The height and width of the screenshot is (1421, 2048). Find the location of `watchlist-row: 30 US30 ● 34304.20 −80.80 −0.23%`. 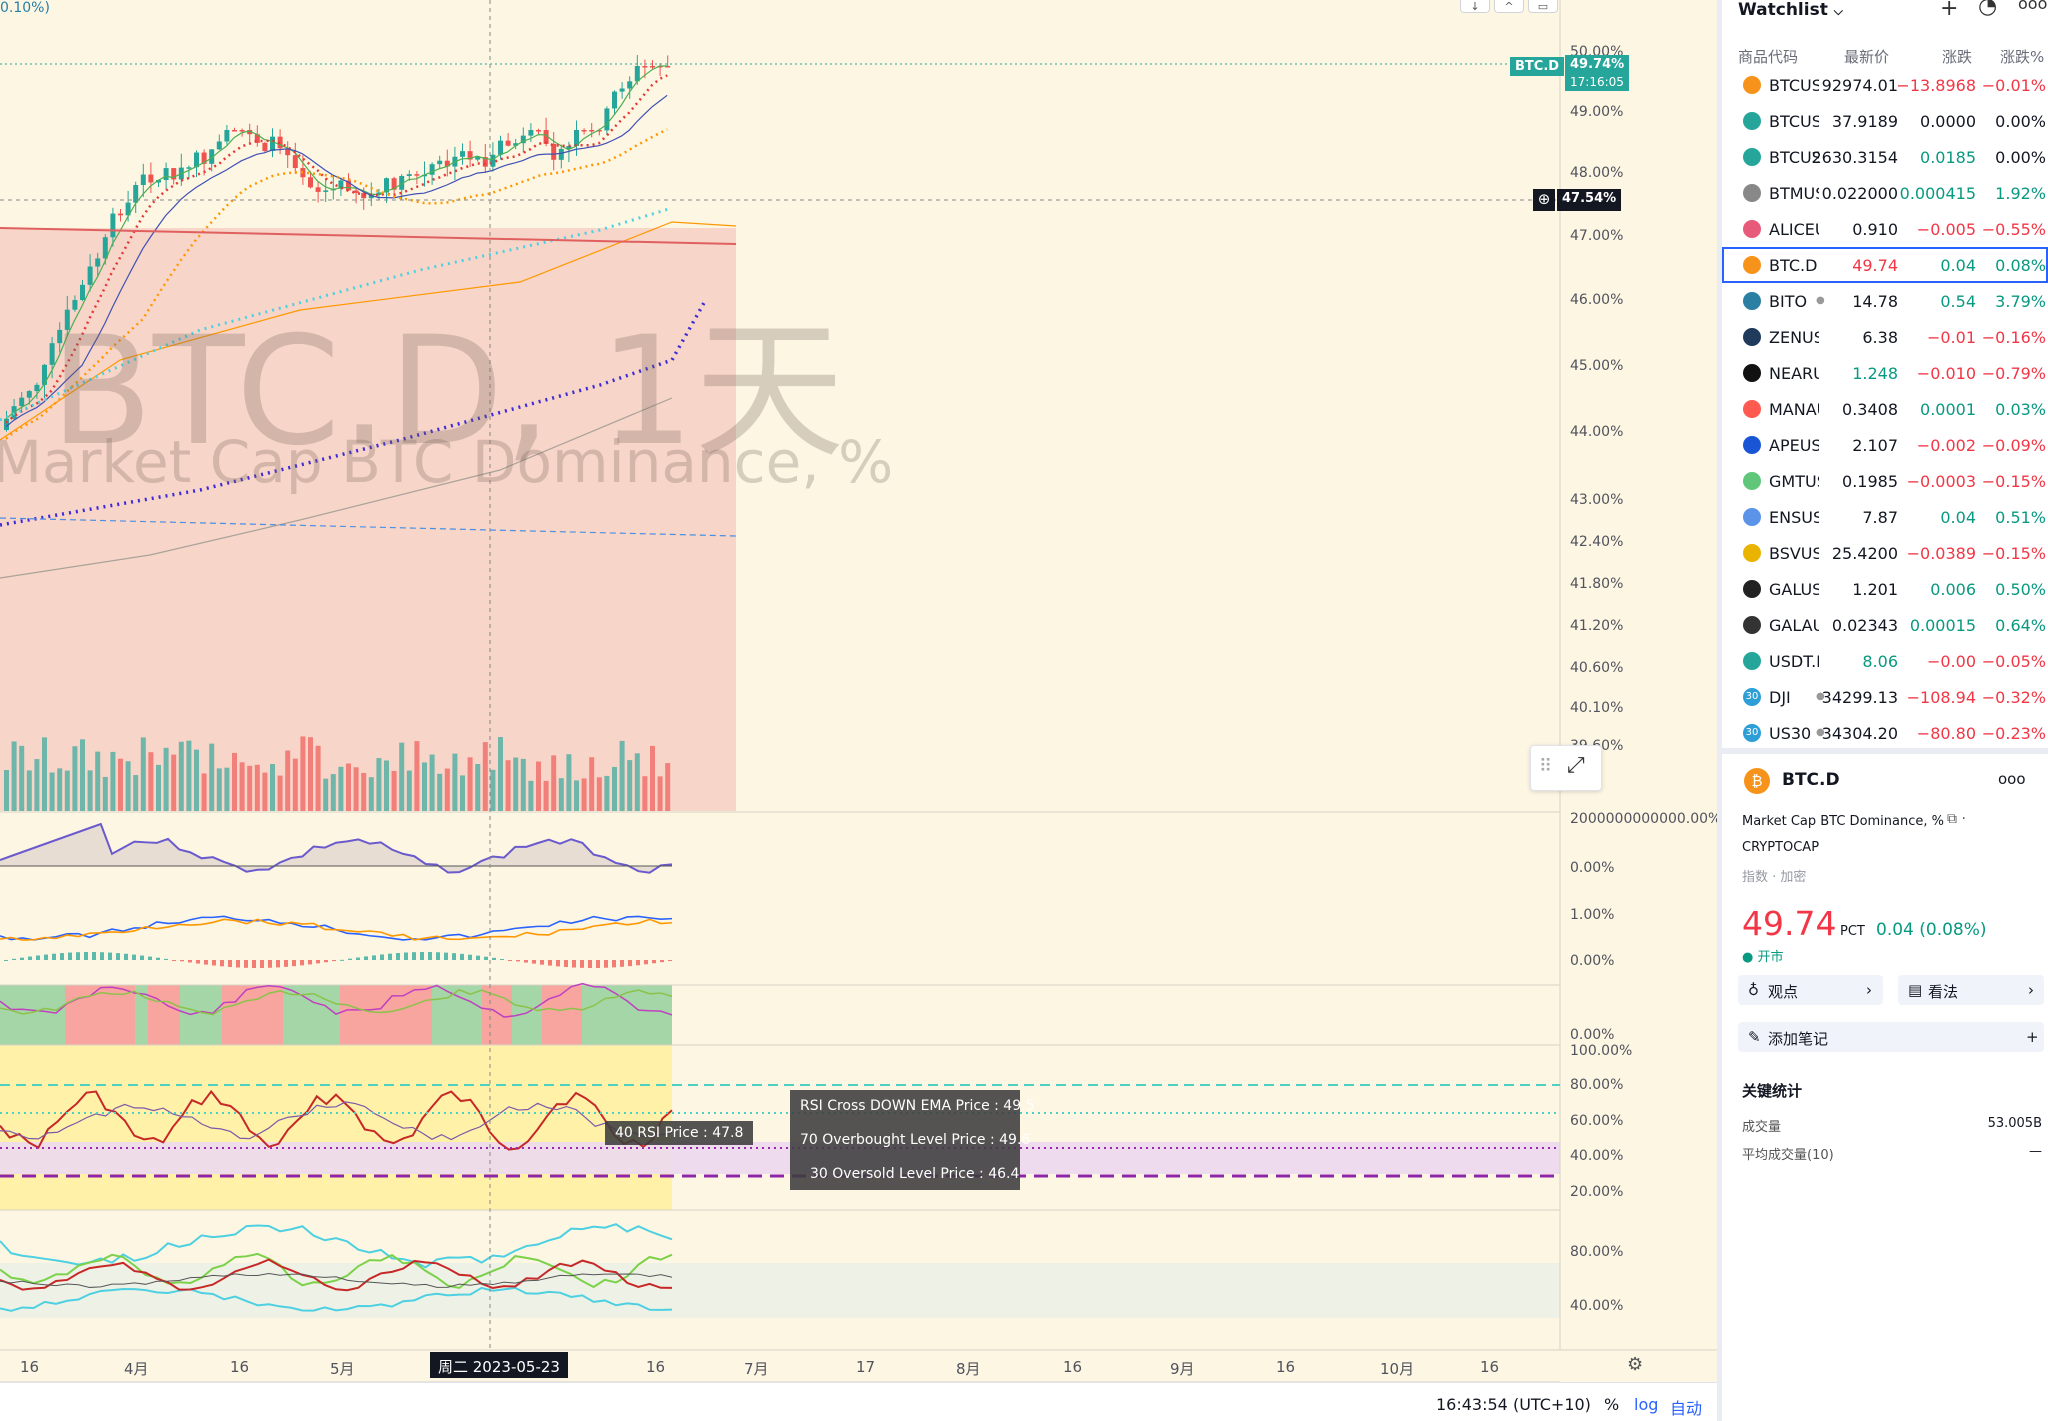

watchlist-row: 30 US30 ● 34304.20 −80.80 −0.23% is located at coordinates (1885, 733).